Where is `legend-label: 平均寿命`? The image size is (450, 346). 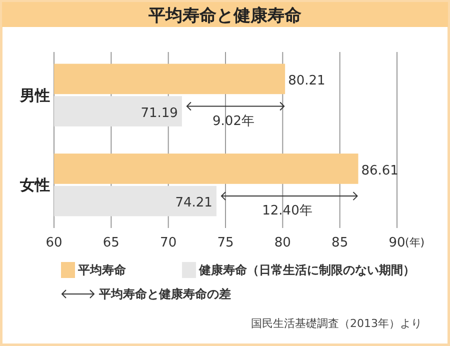 legend-label: 平均寿命 is located at coordinates (102, 270).